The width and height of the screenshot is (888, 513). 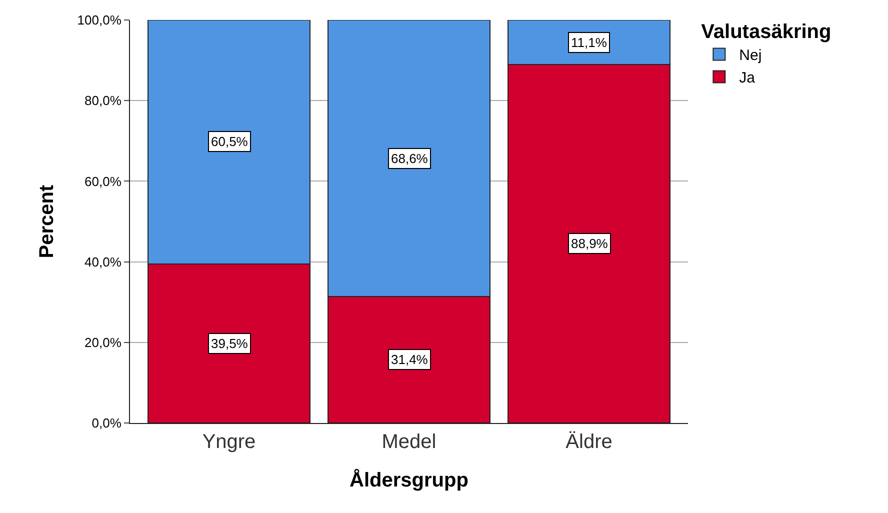 I want to click on data-label: 68,6%, so click(x=409, y=158).